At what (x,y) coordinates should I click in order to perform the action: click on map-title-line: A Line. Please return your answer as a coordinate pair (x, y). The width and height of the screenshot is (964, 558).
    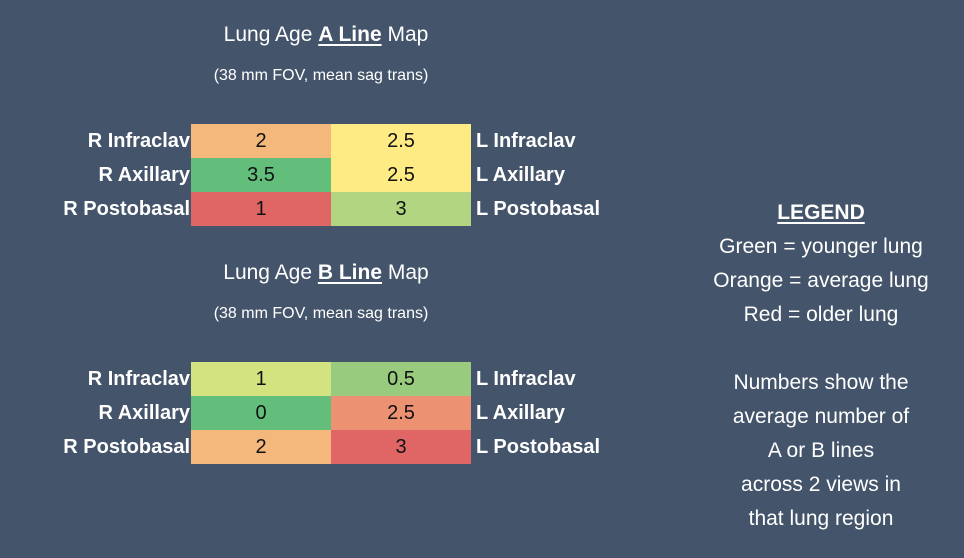
    Looking at the image, I should click on (350, 34).